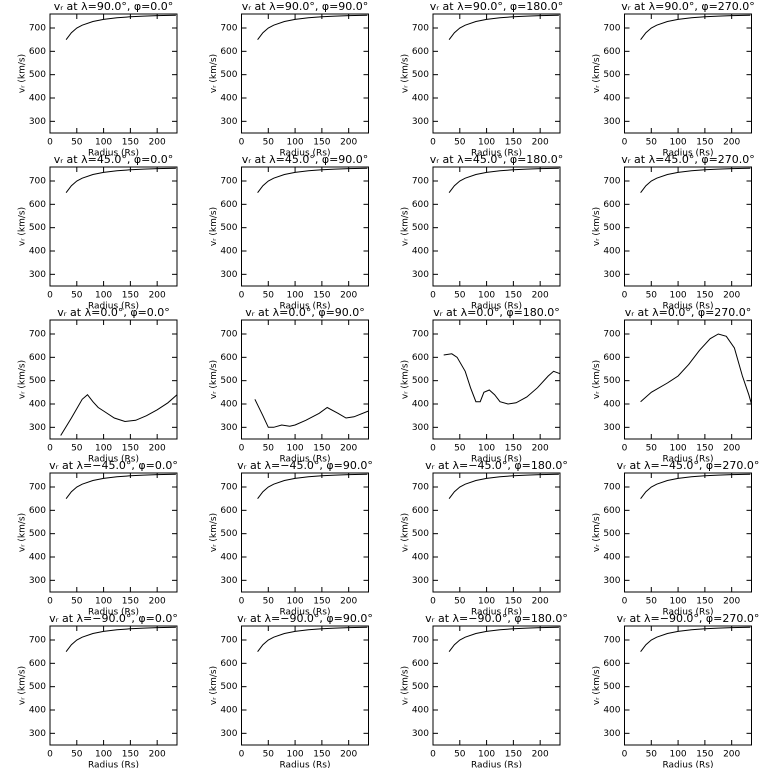 This screenshot has width=768, height=768. I want to click on chart-title: vᵣ at λ=−90.0°, φ=180.0°, so click(496, 618).